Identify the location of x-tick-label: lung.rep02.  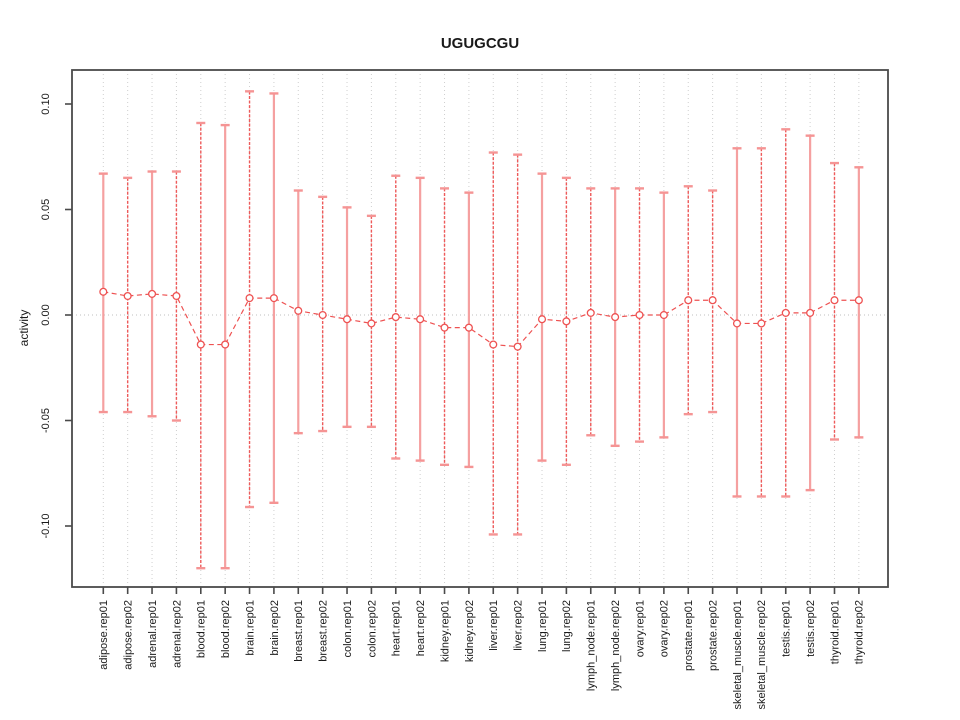
(567, 626).